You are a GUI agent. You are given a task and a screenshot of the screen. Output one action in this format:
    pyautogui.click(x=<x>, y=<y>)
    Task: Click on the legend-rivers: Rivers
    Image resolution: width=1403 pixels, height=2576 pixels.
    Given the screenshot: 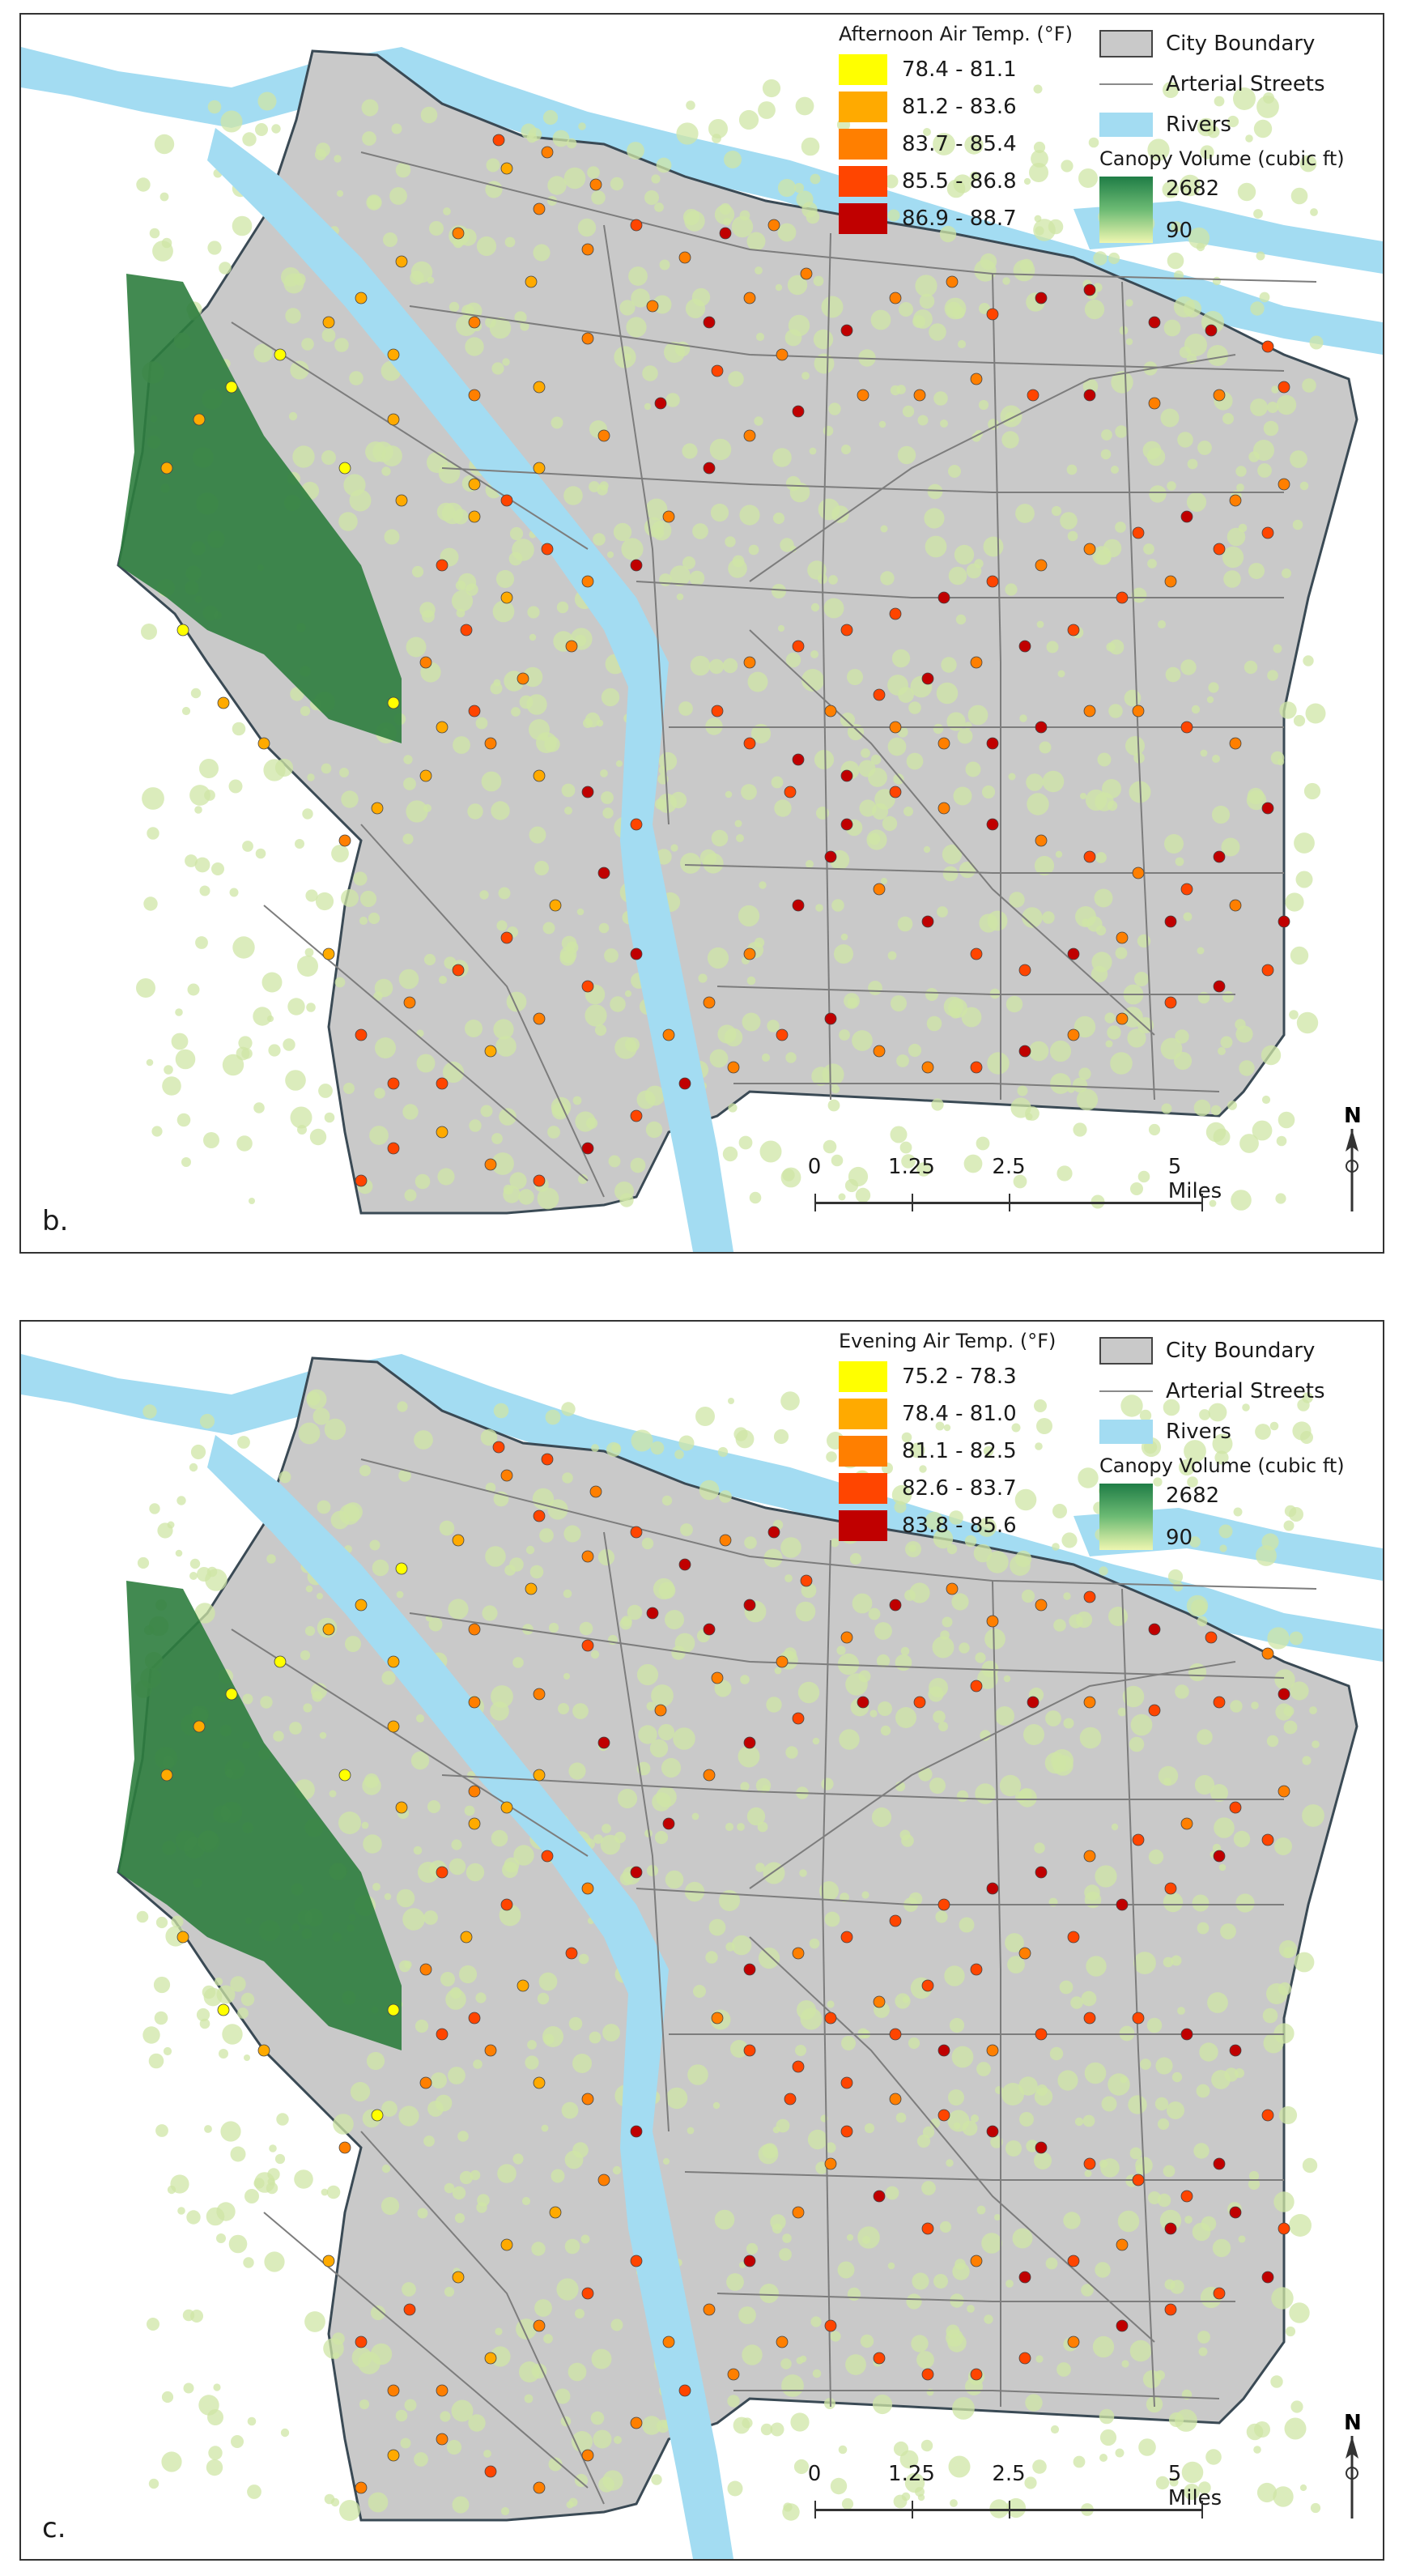 What is the action you would take?
    pyautogui.click(x=1237, y=1432)
    